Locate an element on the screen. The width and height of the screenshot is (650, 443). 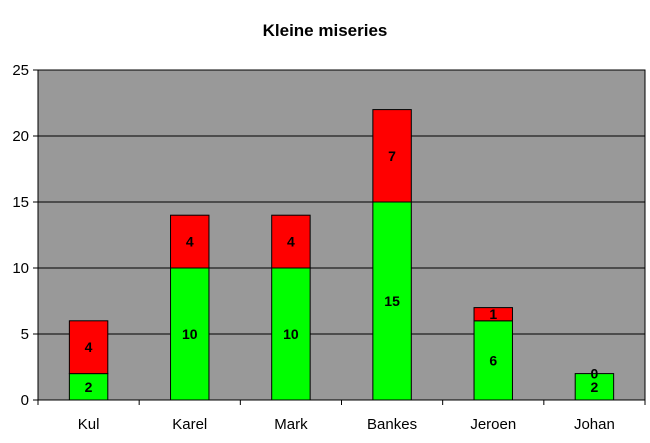
data-label: 7 is located at coordinates (392, 156).